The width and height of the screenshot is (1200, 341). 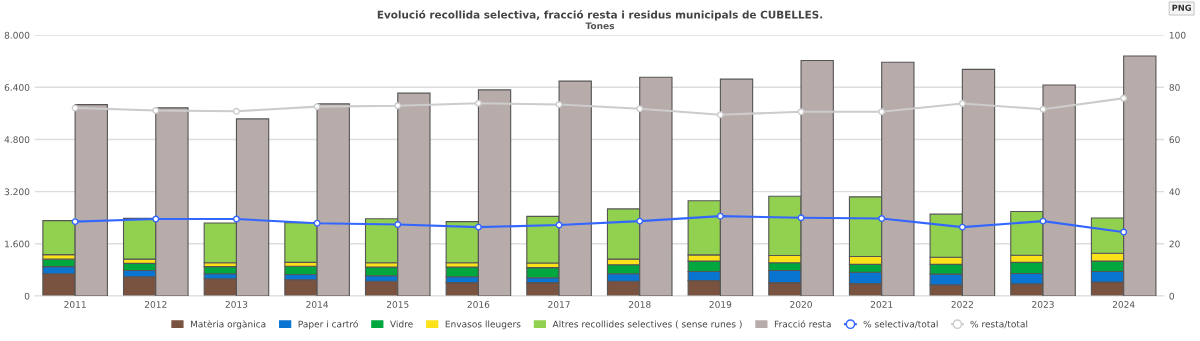 I want to click on x-tick-label: 2021, so click(x=881, y=304).